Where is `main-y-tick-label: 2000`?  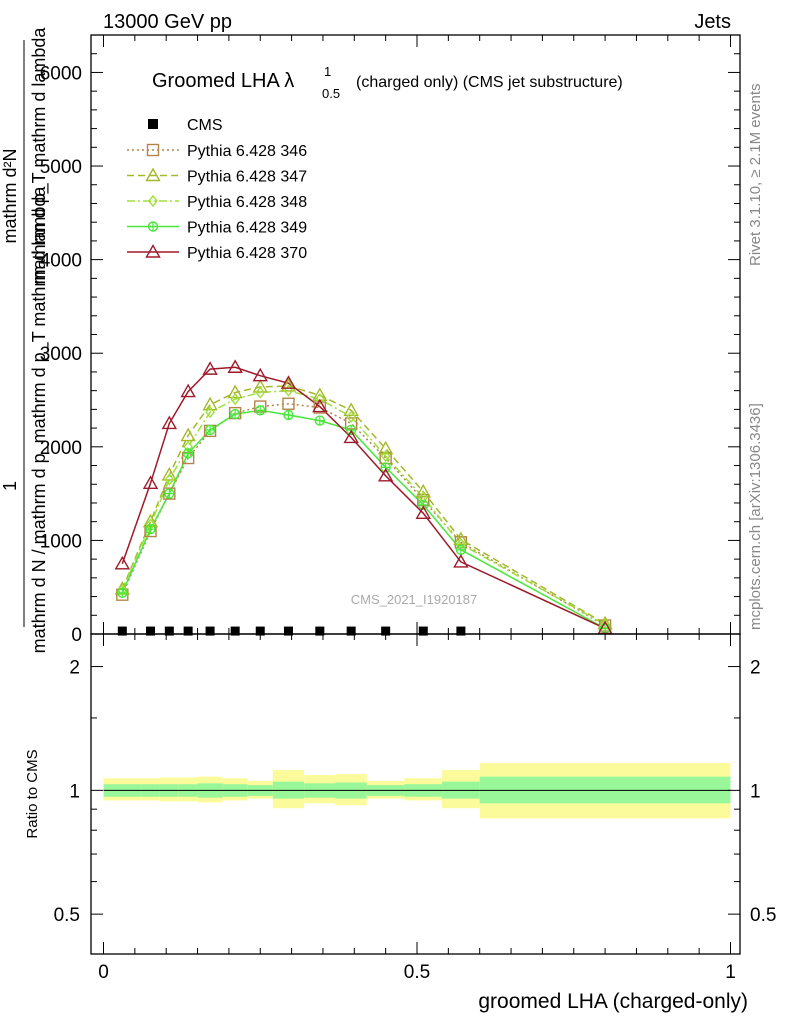 main-y-tick-label: 2000 is located at coordinates (61, 448).